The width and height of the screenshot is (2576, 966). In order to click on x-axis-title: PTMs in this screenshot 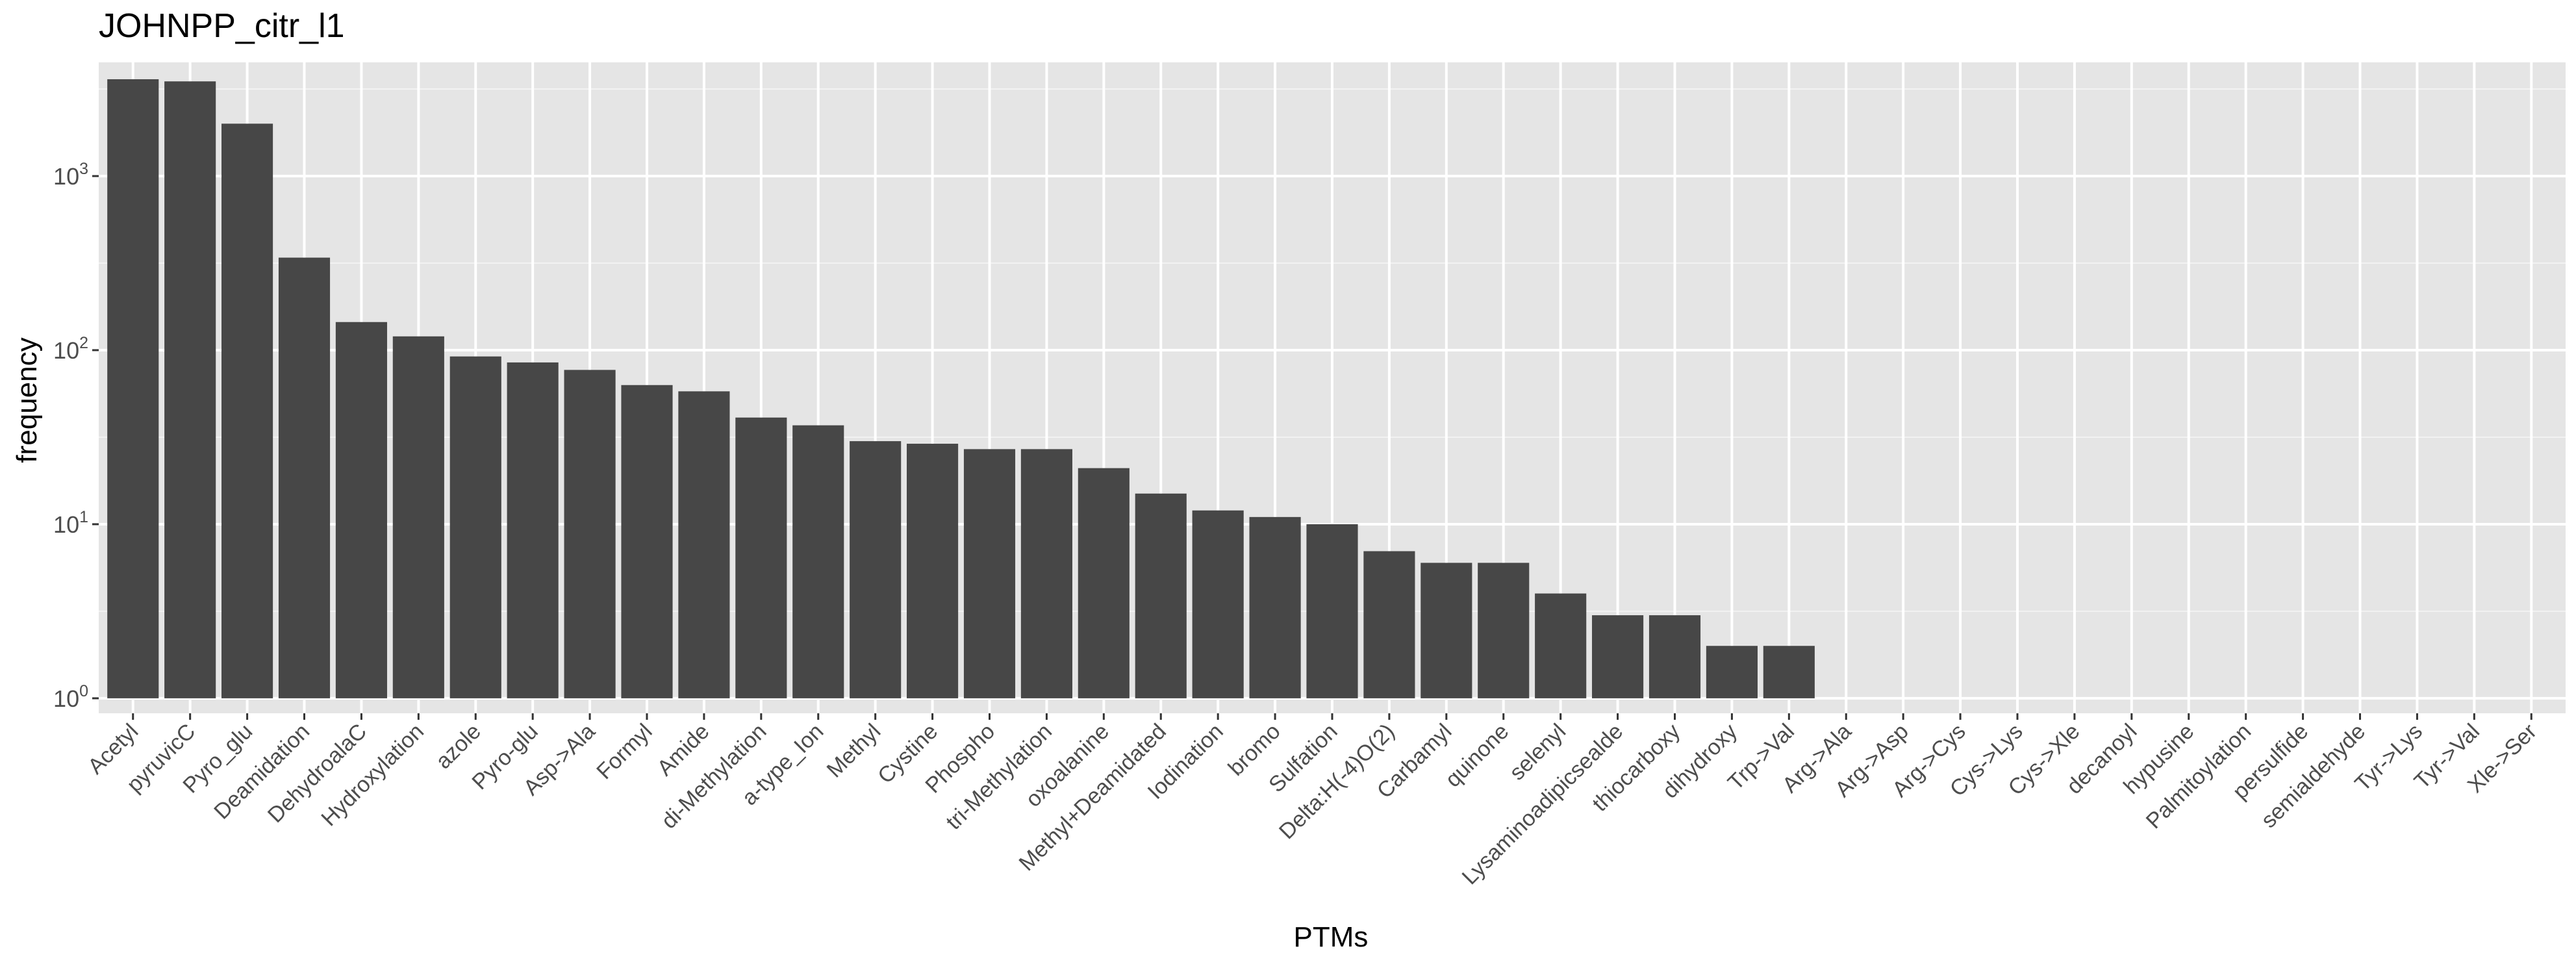, I will do `click(1331, 937)`.